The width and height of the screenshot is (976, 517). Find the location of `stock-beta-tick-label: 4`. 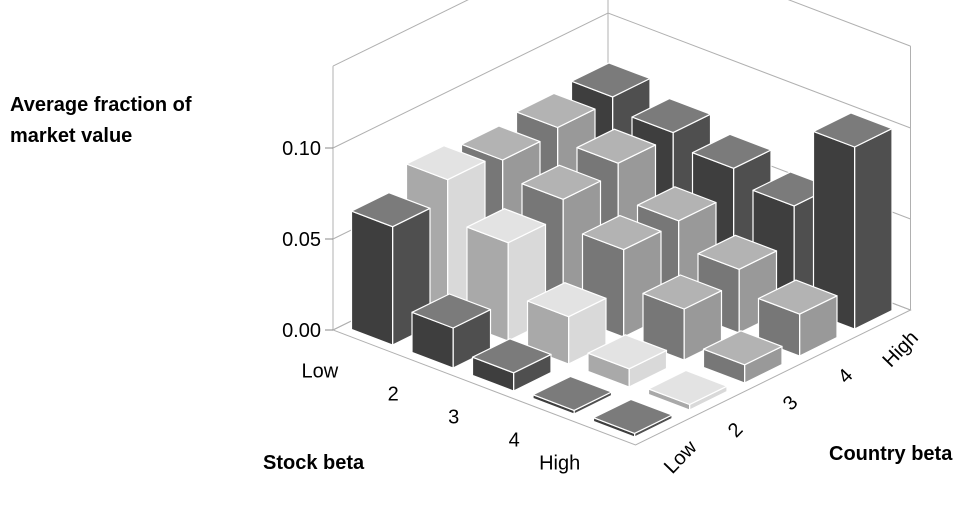

stock-beta-tick-label: 4 is located at coordinates (514, 441).